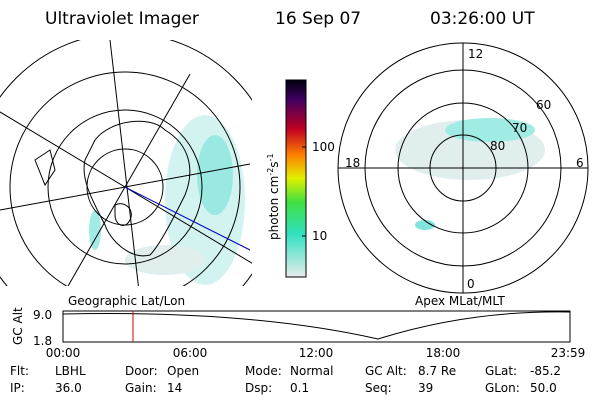 The width and height of the screenshot is (600, 400). What do you see at coordinates (323, 147) in the screenshot?
I see `colorbar-tick: 100` at bounding box center [323, 147].